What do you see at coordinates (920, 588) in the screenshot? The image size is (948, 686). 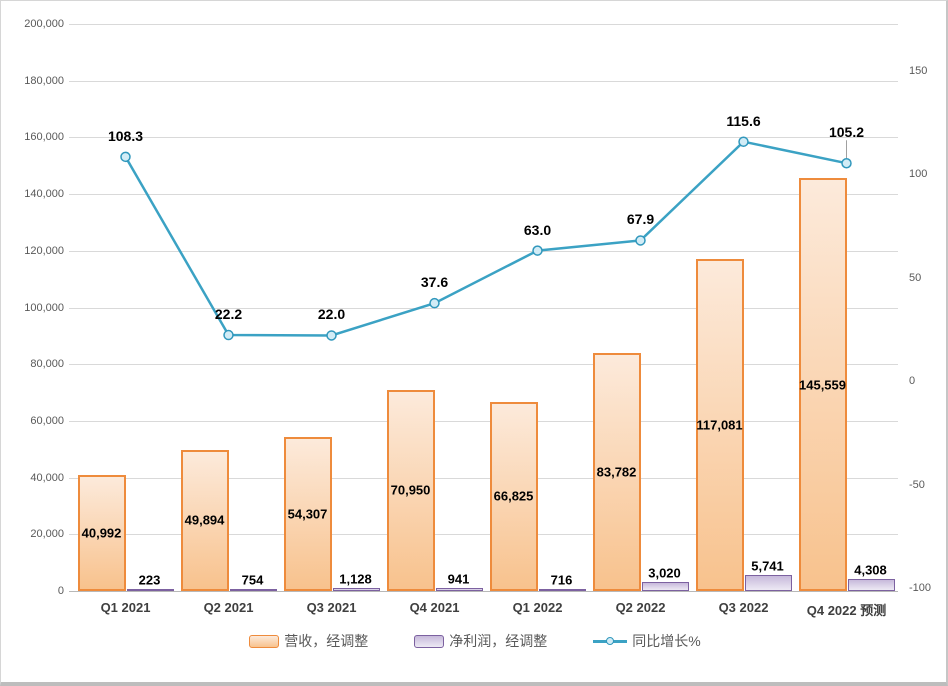 I see `right-axis-tick-label: -100` at bounding box center [920, 588].